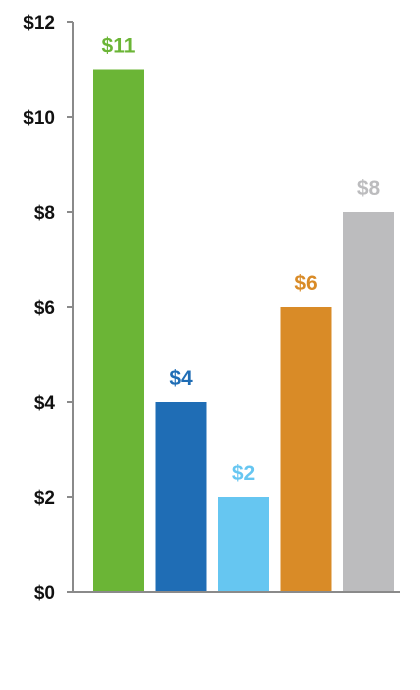 The height and width of the screenshot is (690, 420). Describe the element at coordinates (45, 403) in the screenshot. I see `y-tick-label: $4` at that location.